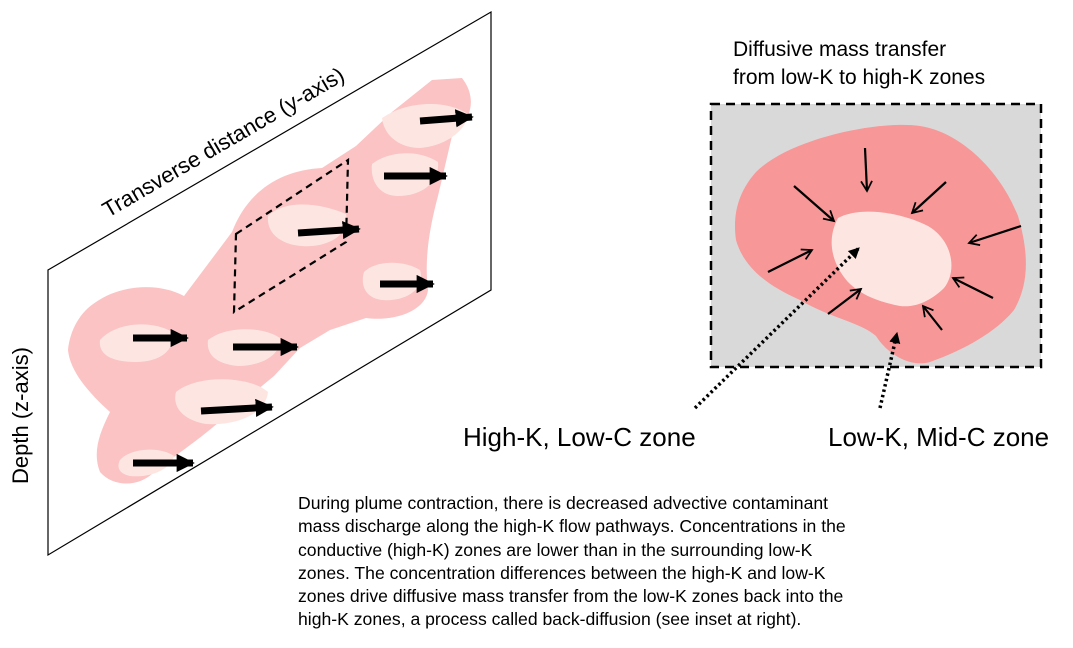 This screenshot has width=1073, height=648. What do you see at coordinates (859, 77) in the screenshot?
I see `inset-title-line-2: from low-K to high-K zones` at bounding box center [859, 77].